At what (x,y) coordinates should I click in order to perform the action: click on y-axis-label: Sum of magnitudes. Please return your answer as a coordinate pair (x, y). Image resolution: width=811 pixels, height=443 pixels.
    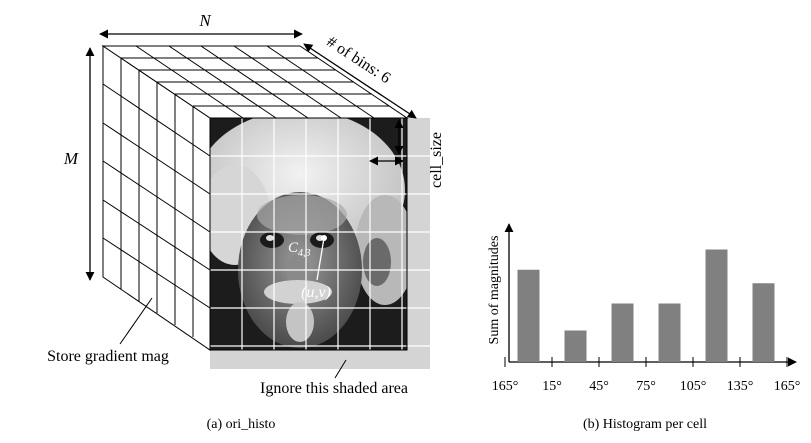
    Looking at the image, I should click on (494, 290).